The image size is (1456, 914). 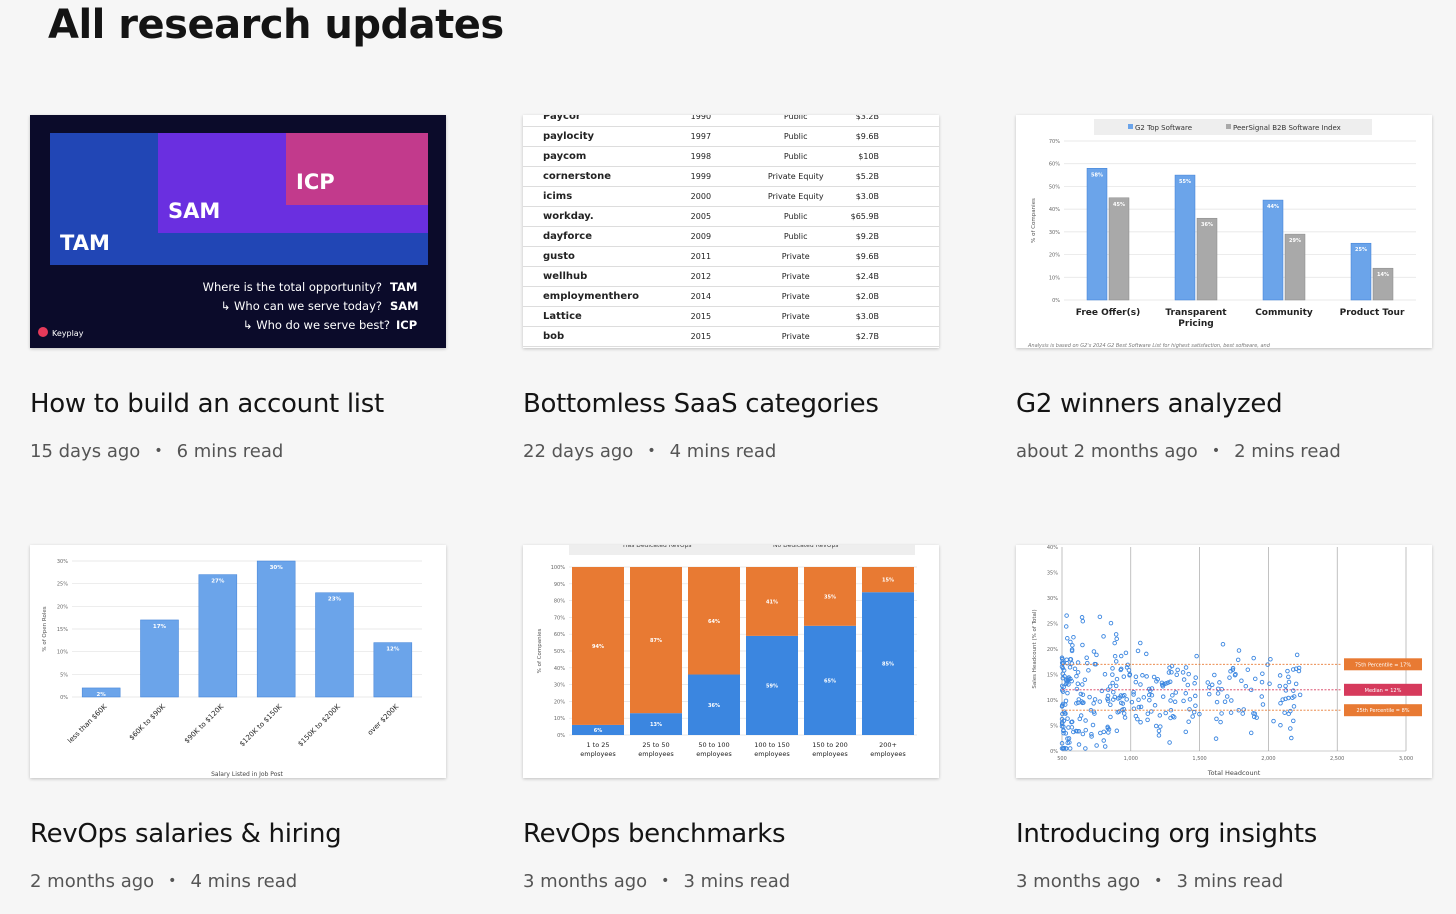 I want to click on founded-year: 2000, so click(x=700, y=196).